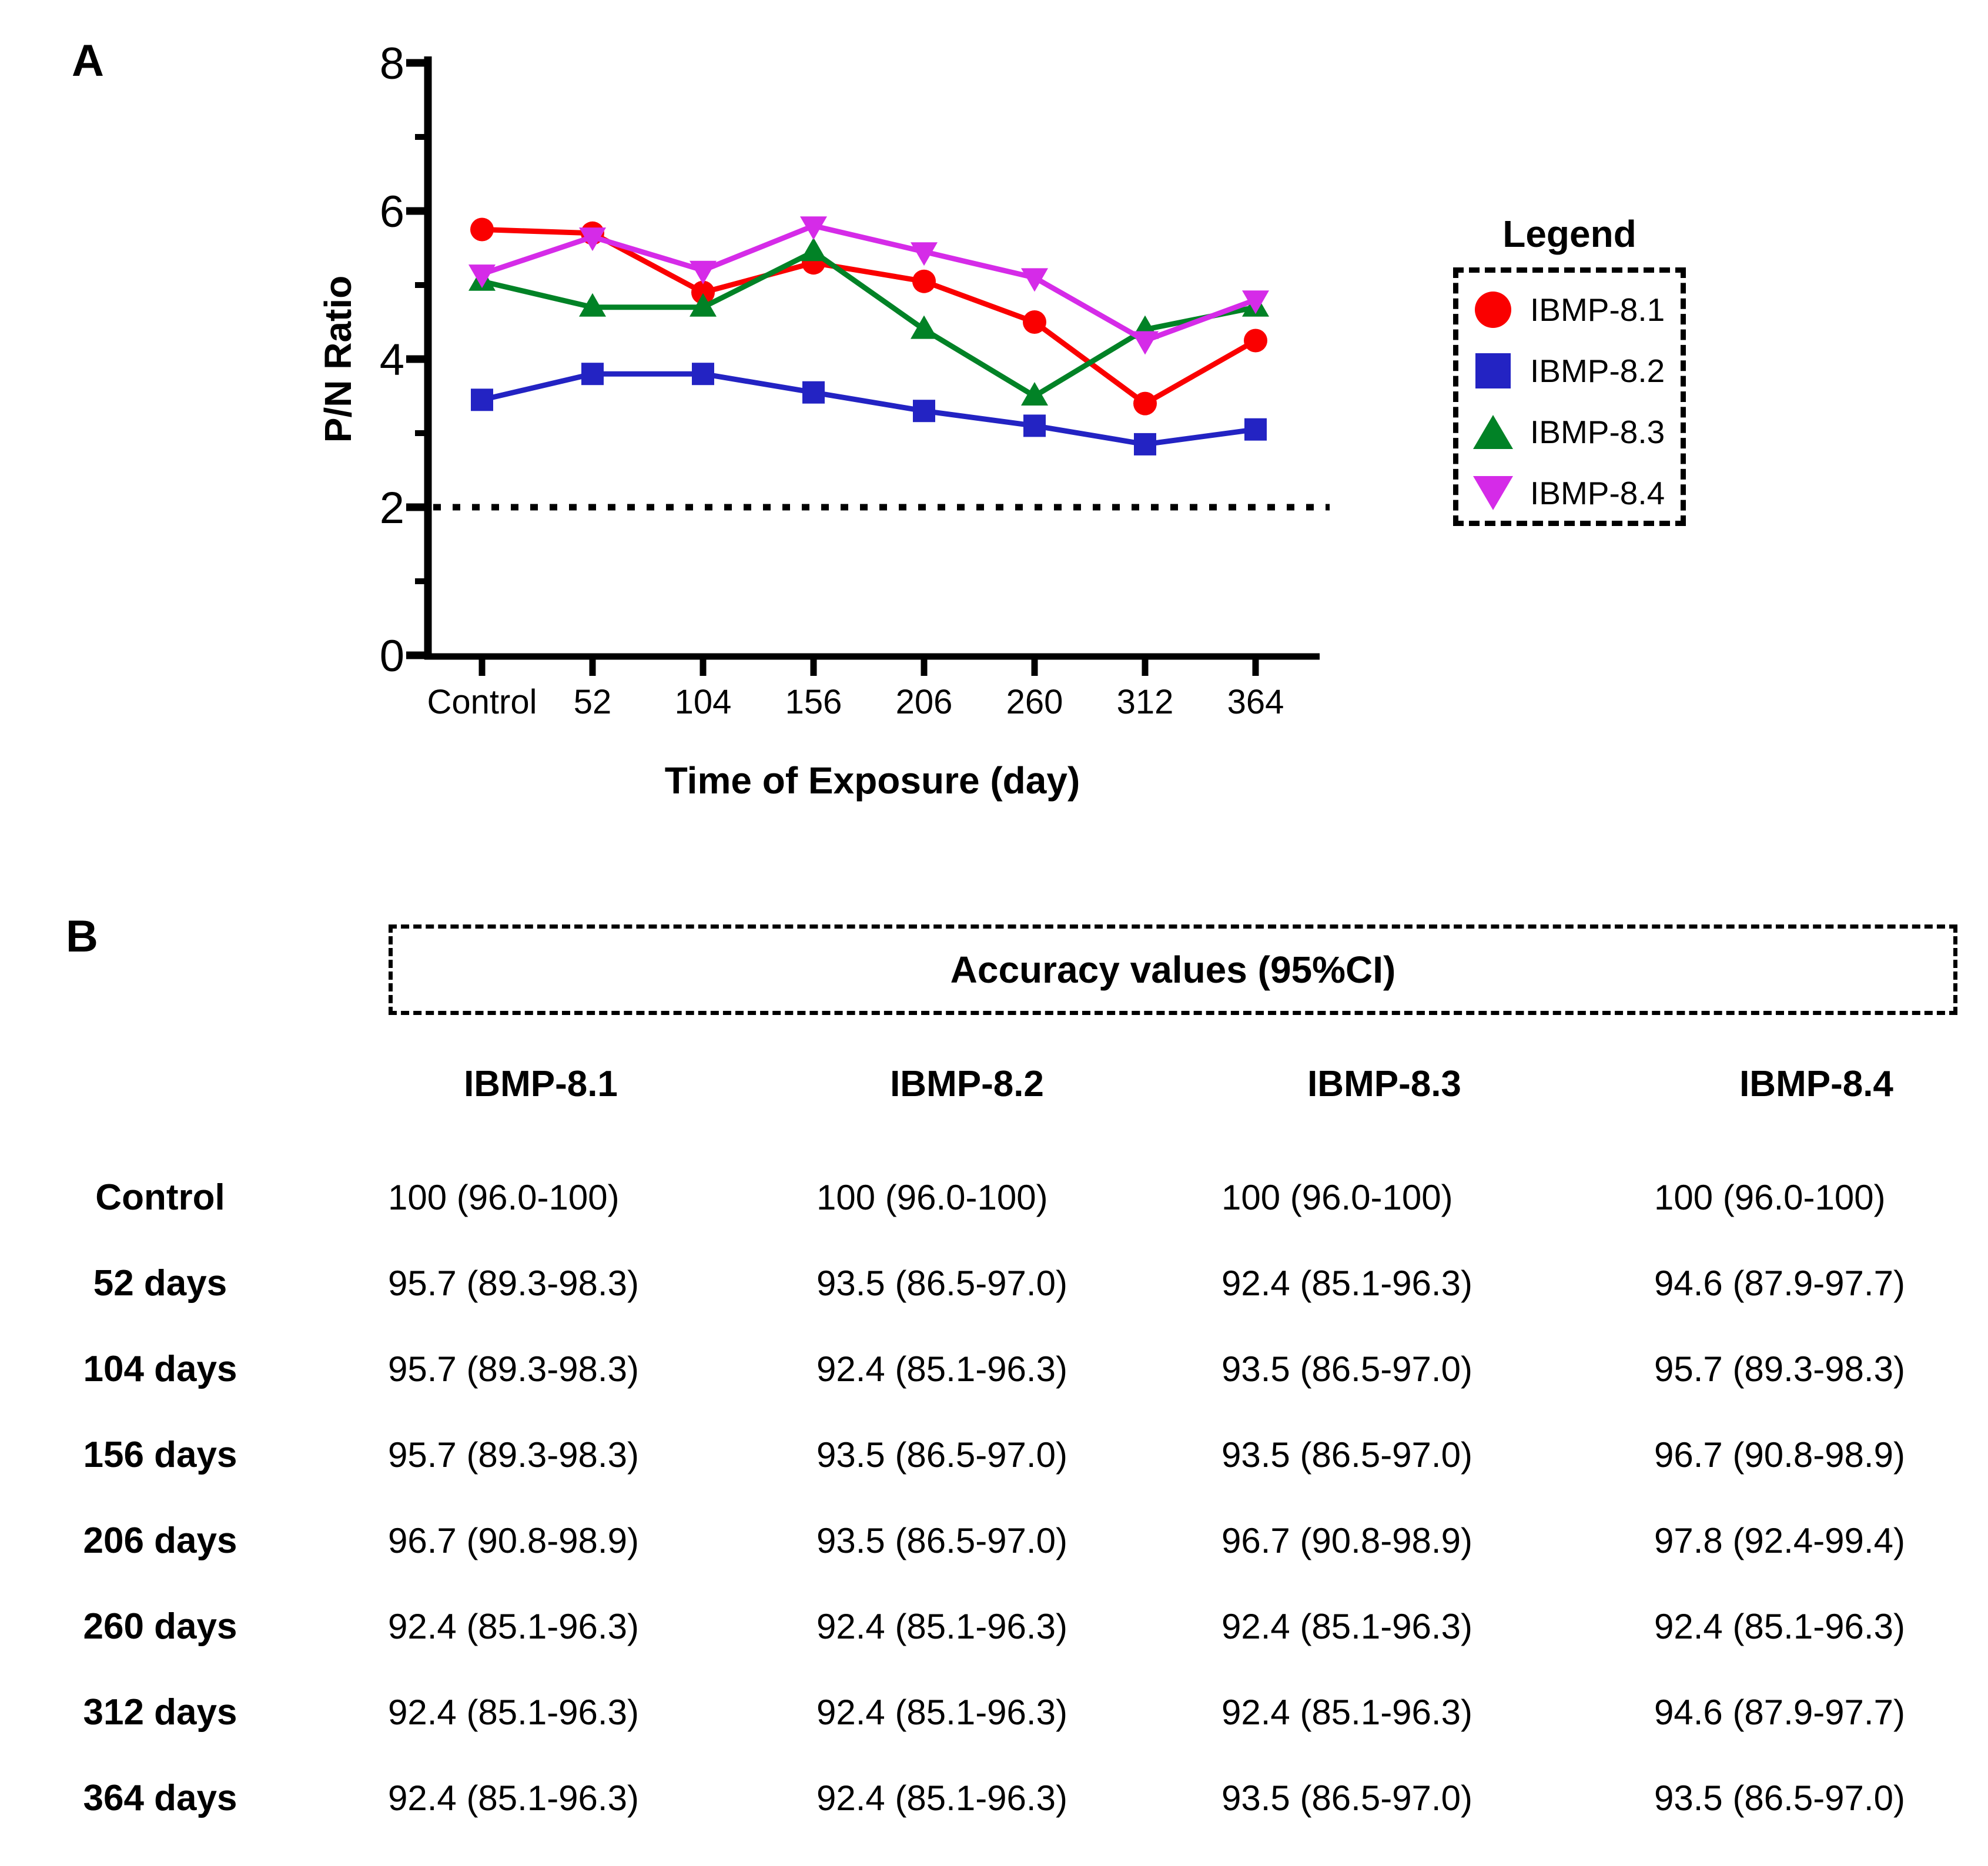 The height and width of the screenshot is (1866, 1988). Describe the element at coordinates (593, 702) in the screenshot. I see `x-tick-label: 52` at that location.